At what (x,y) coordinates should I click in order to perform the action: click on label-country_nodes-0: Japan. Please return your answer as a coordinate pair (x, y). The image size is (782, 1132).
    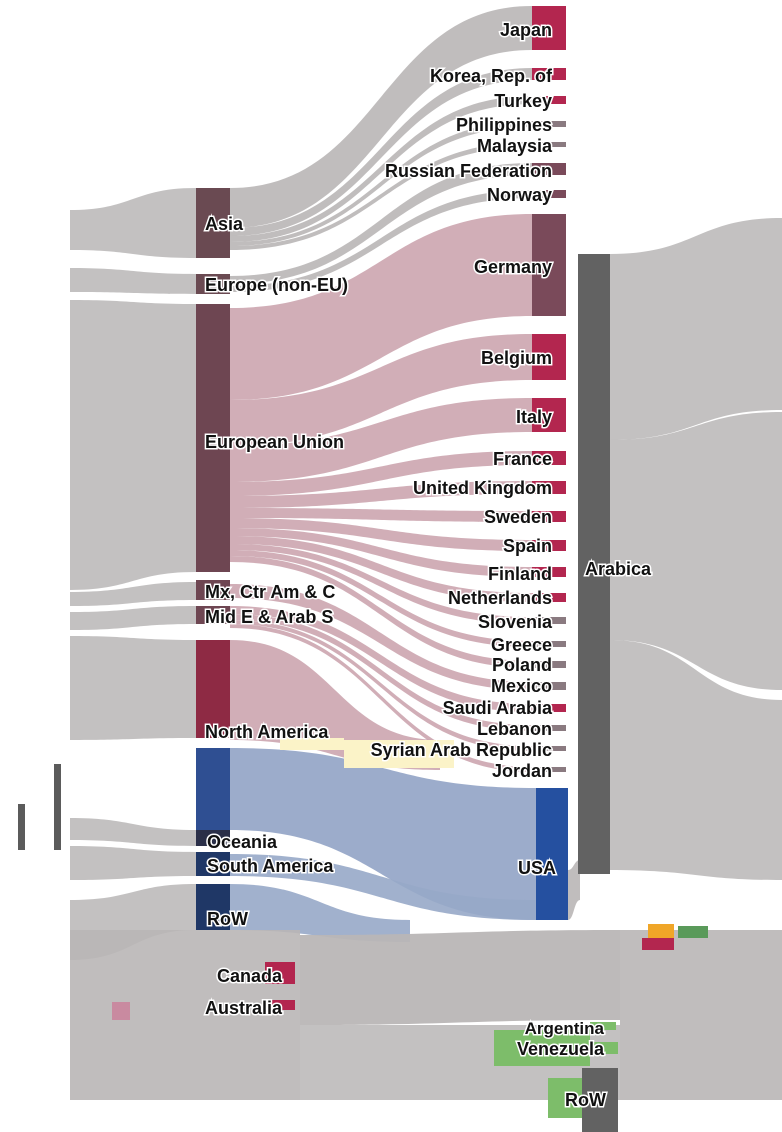
    Looking at the image, I should click on (526, 30).